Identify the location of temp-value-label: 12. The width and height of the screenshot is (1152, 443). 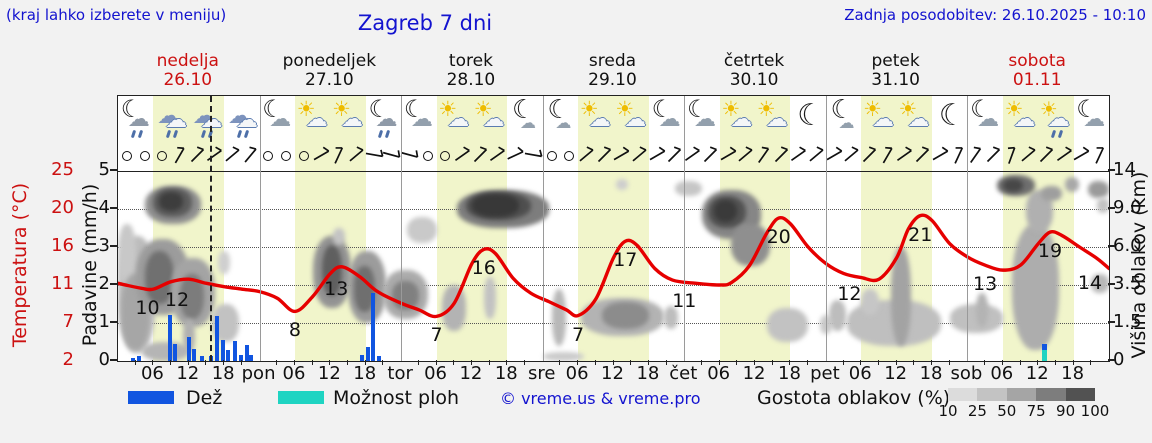
(177, 299).